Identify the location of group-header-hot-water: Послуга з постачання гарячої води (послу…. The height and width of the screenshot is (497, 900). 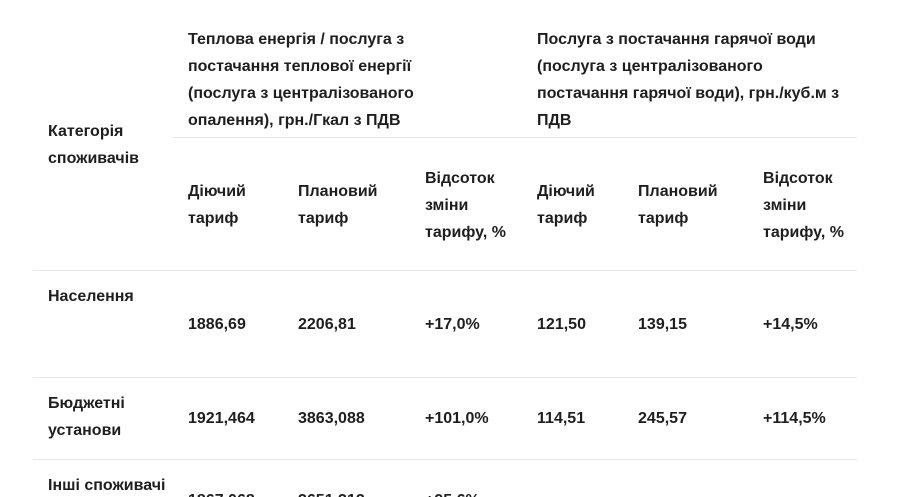
(690, 79).